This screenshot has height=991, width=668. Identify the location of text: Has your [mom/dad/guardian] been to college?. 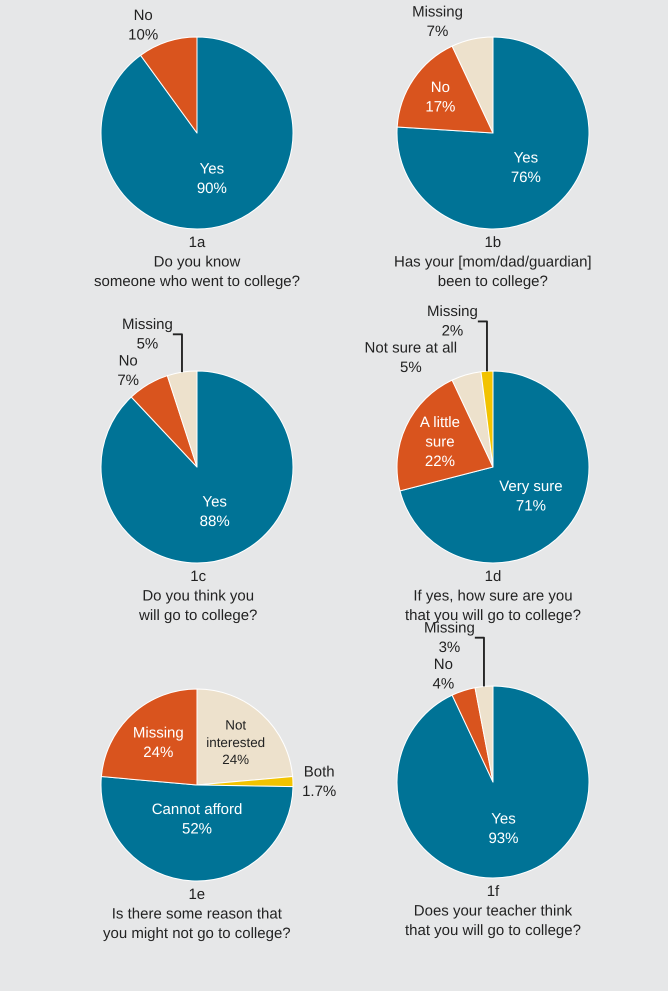
(493, 272).